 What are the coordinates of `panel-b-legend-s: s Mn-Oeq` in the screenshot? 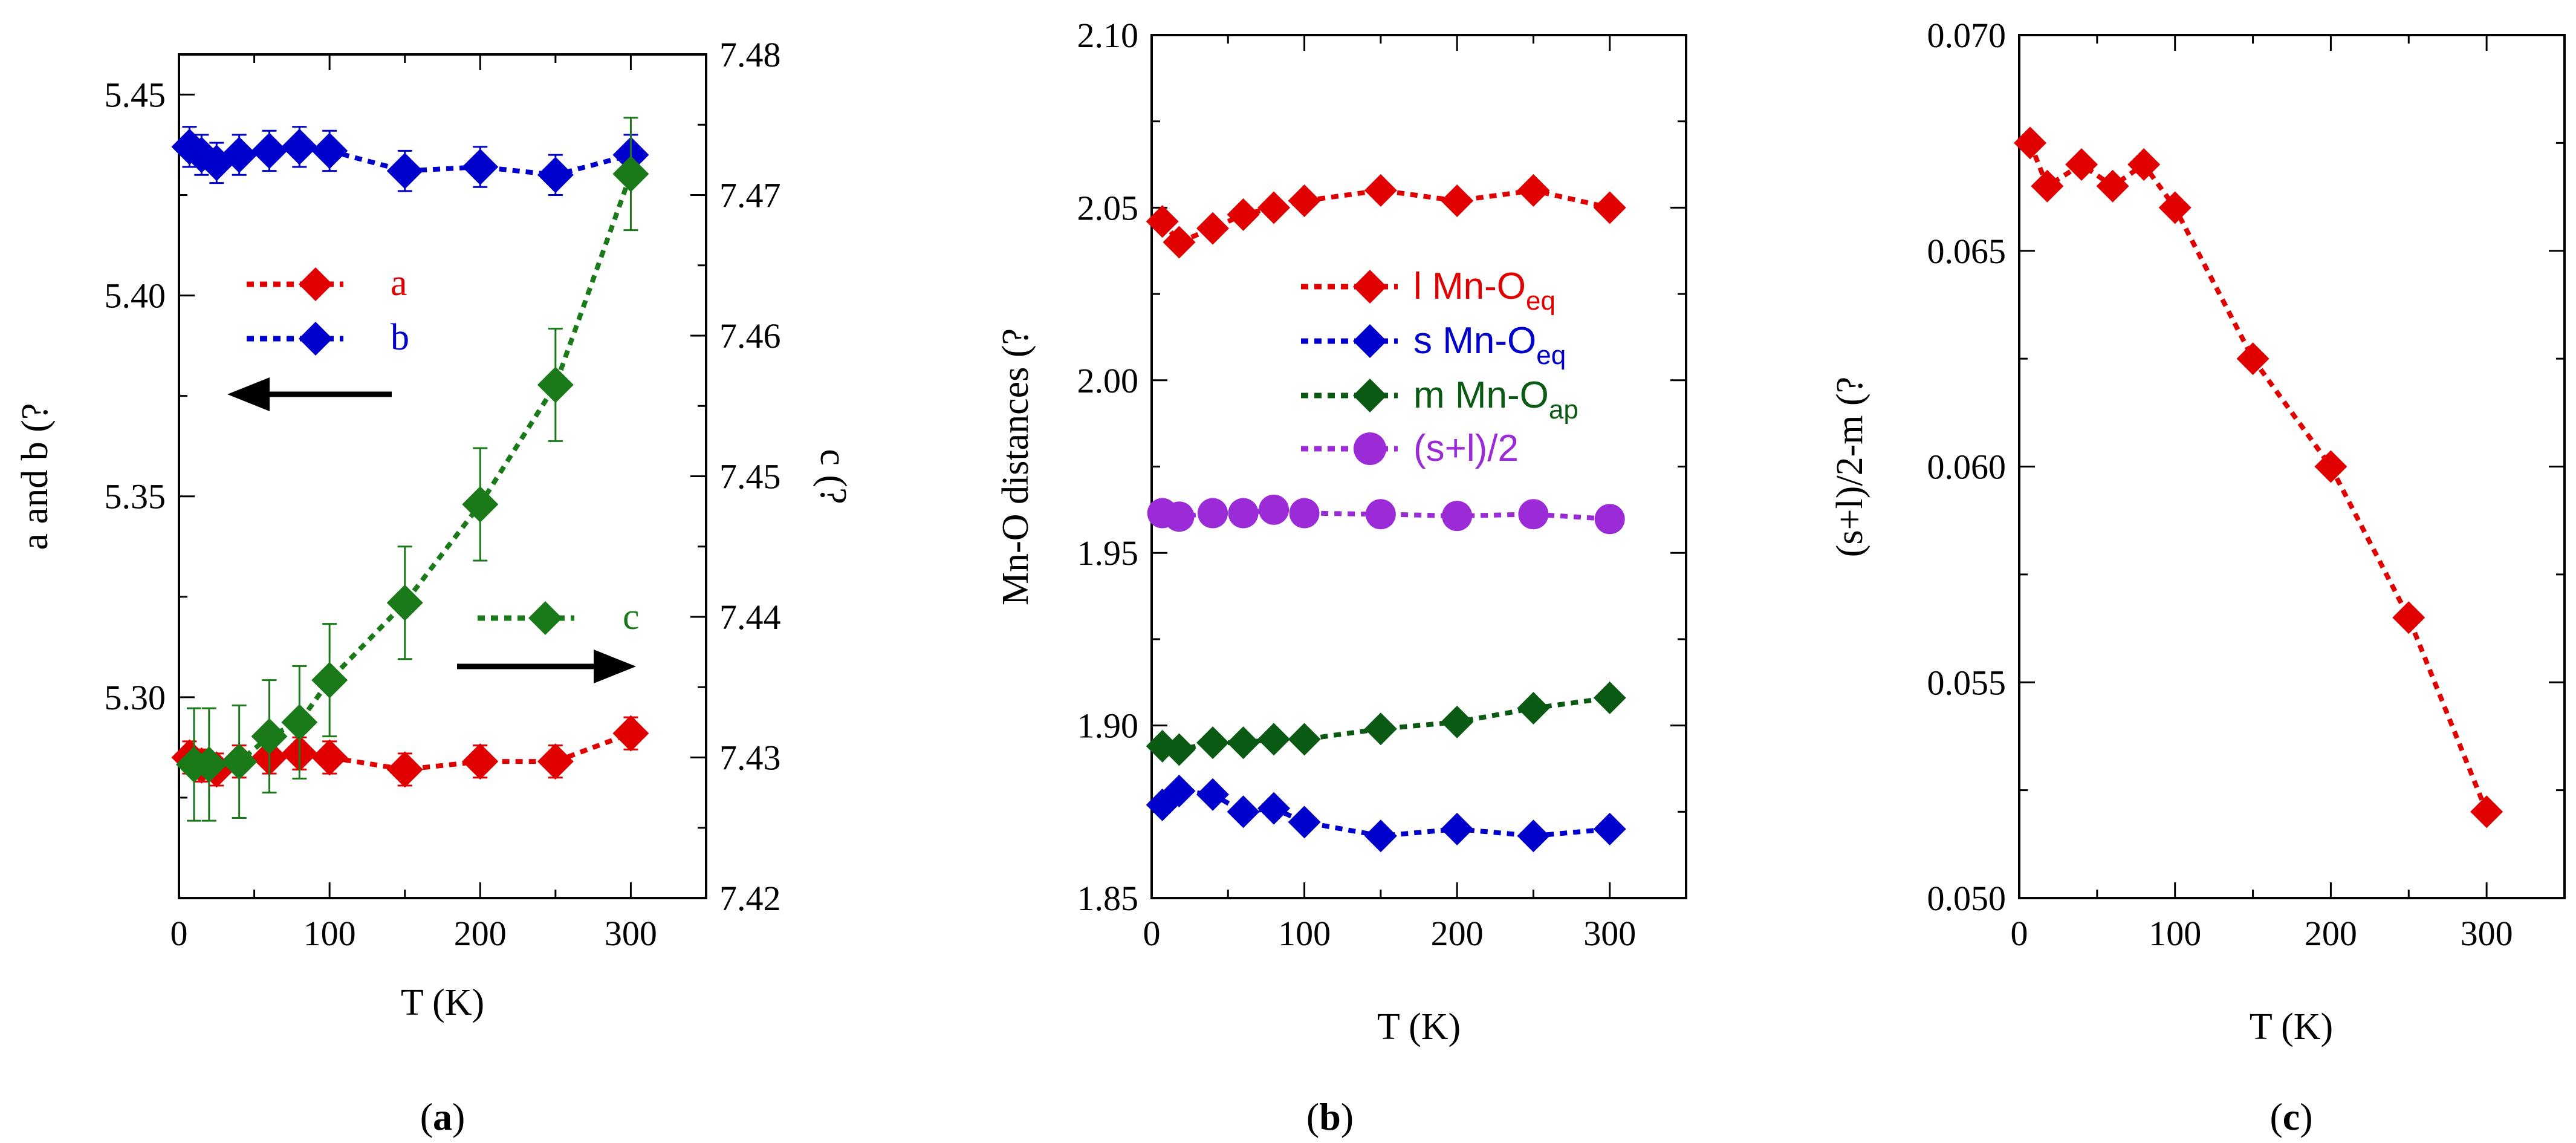 It's located at (1434, 345).